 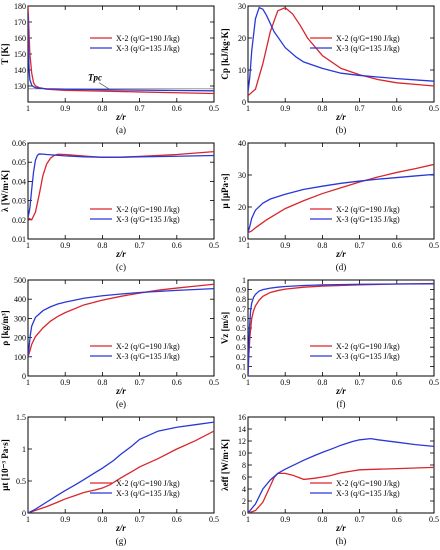 What do you see at coordinates (120, 117) in the screenshot?
I see `x-axis-label: z/r` at bounding box center [120, 117].